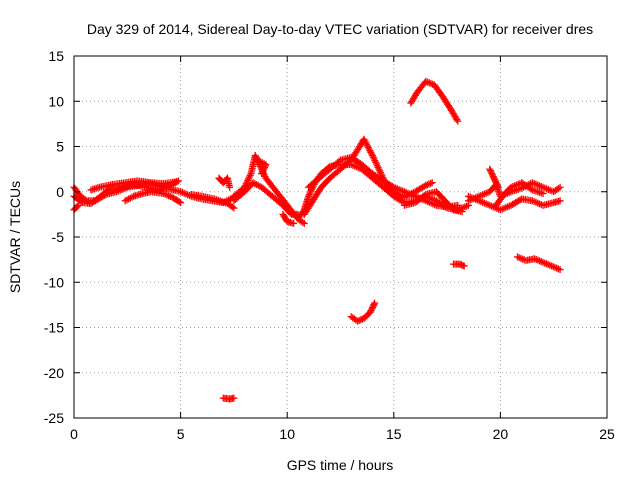  I want to click on y-axis-label: SDTVAR / TECUs, so click(15, 237).